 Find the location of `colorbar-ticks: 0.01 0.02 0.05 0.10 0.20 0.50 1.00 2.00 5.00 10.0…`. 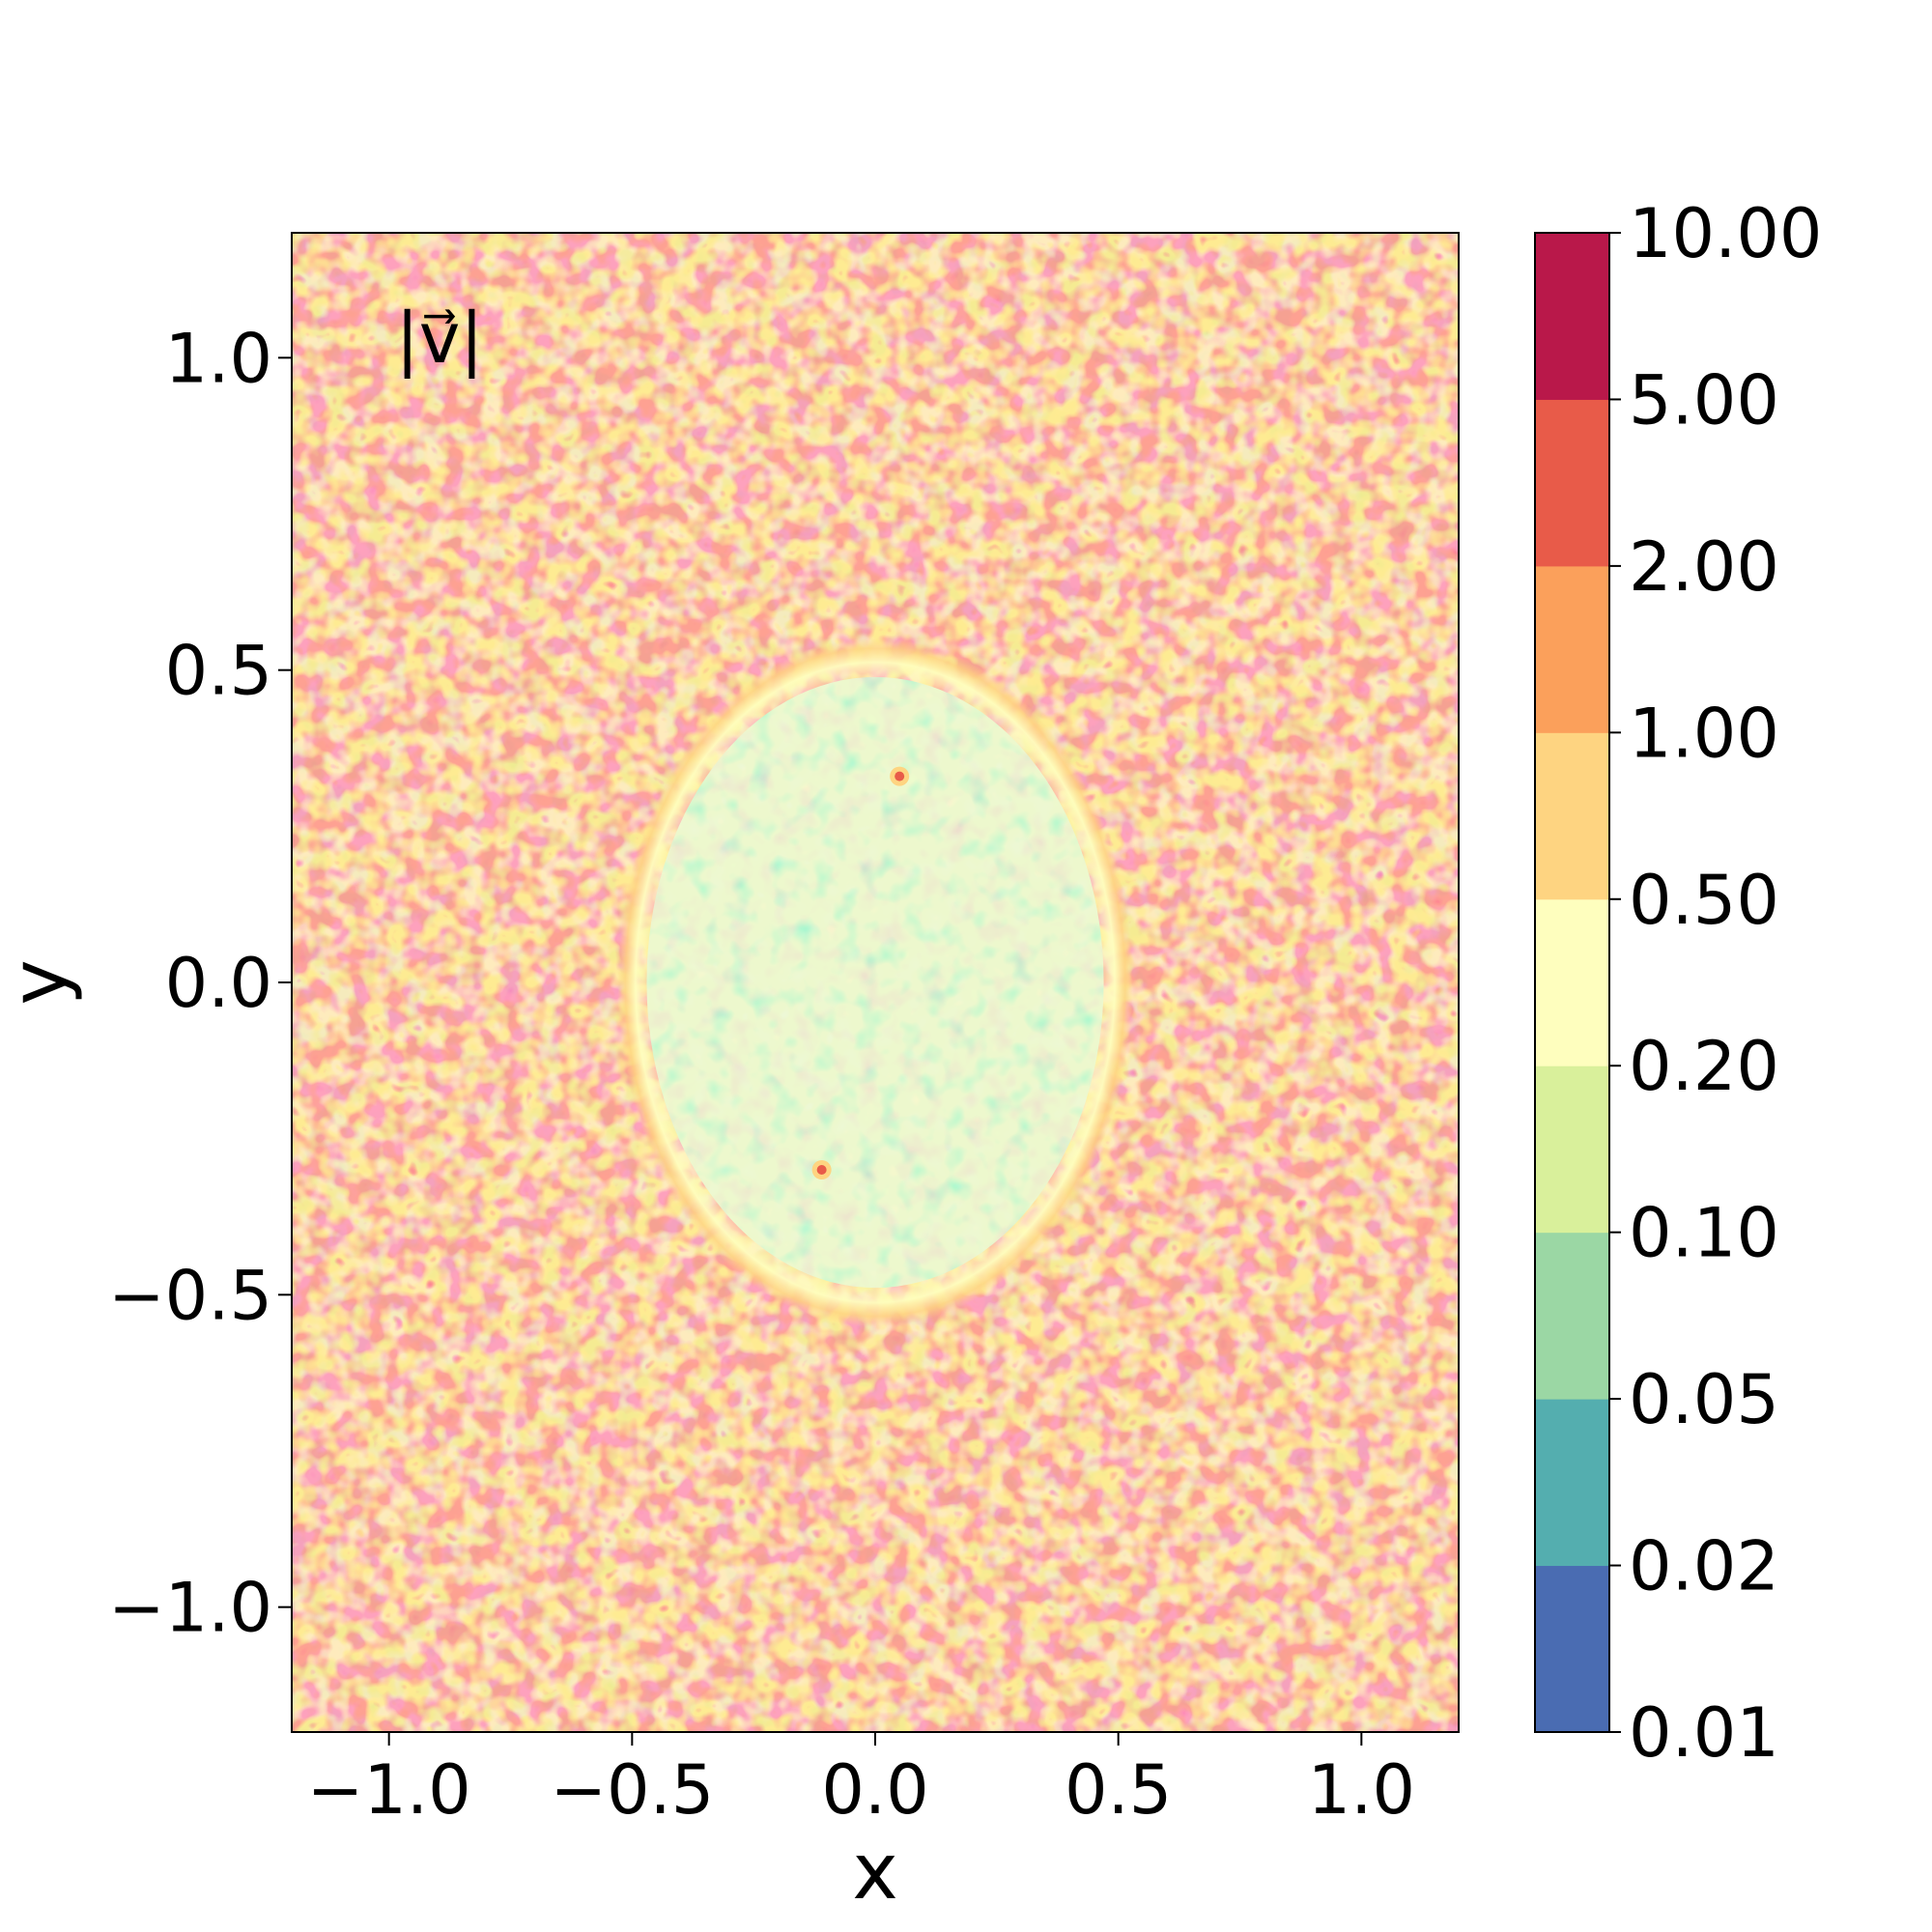

colorbar-ticks: 0.01 0.02 0.05 0.10 0.20 0.50 1.00 2.00 5.00 10.0… is located at coordinates (1715, 983).